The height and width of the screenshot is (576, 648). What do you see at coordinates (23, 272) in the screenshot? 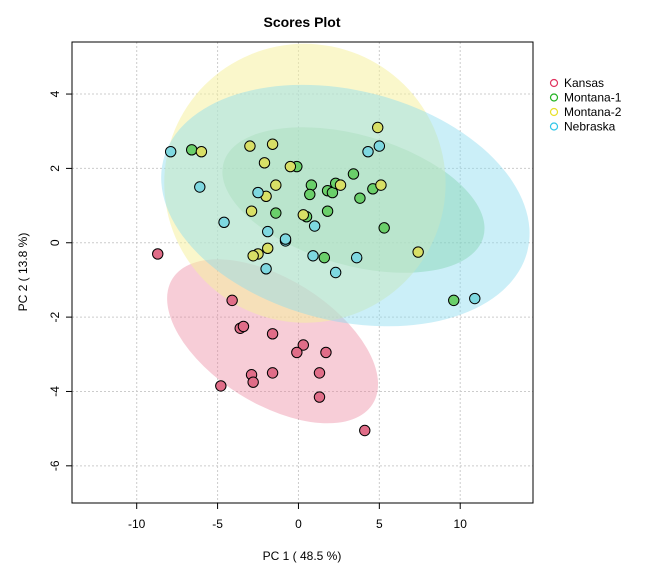
I see `y-axis-label: PC 2 ( 13.8 %)` at bounding box center [23, 272].